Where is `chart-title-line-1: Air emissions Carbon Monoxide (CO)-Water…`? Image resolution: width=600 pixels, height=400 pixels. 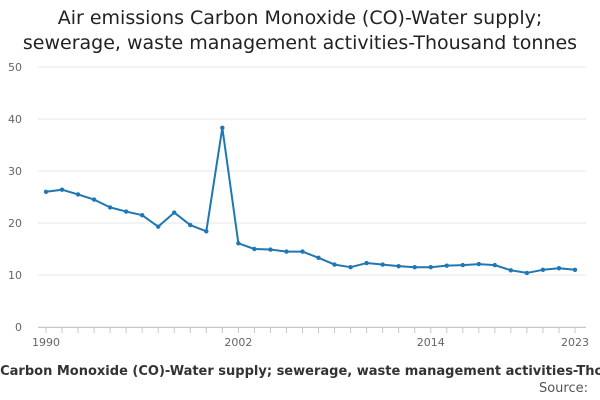
chart-title-line-1: Air emissions Carbon Monoxide (CO)-Water… is located at coordinates (300, 18).